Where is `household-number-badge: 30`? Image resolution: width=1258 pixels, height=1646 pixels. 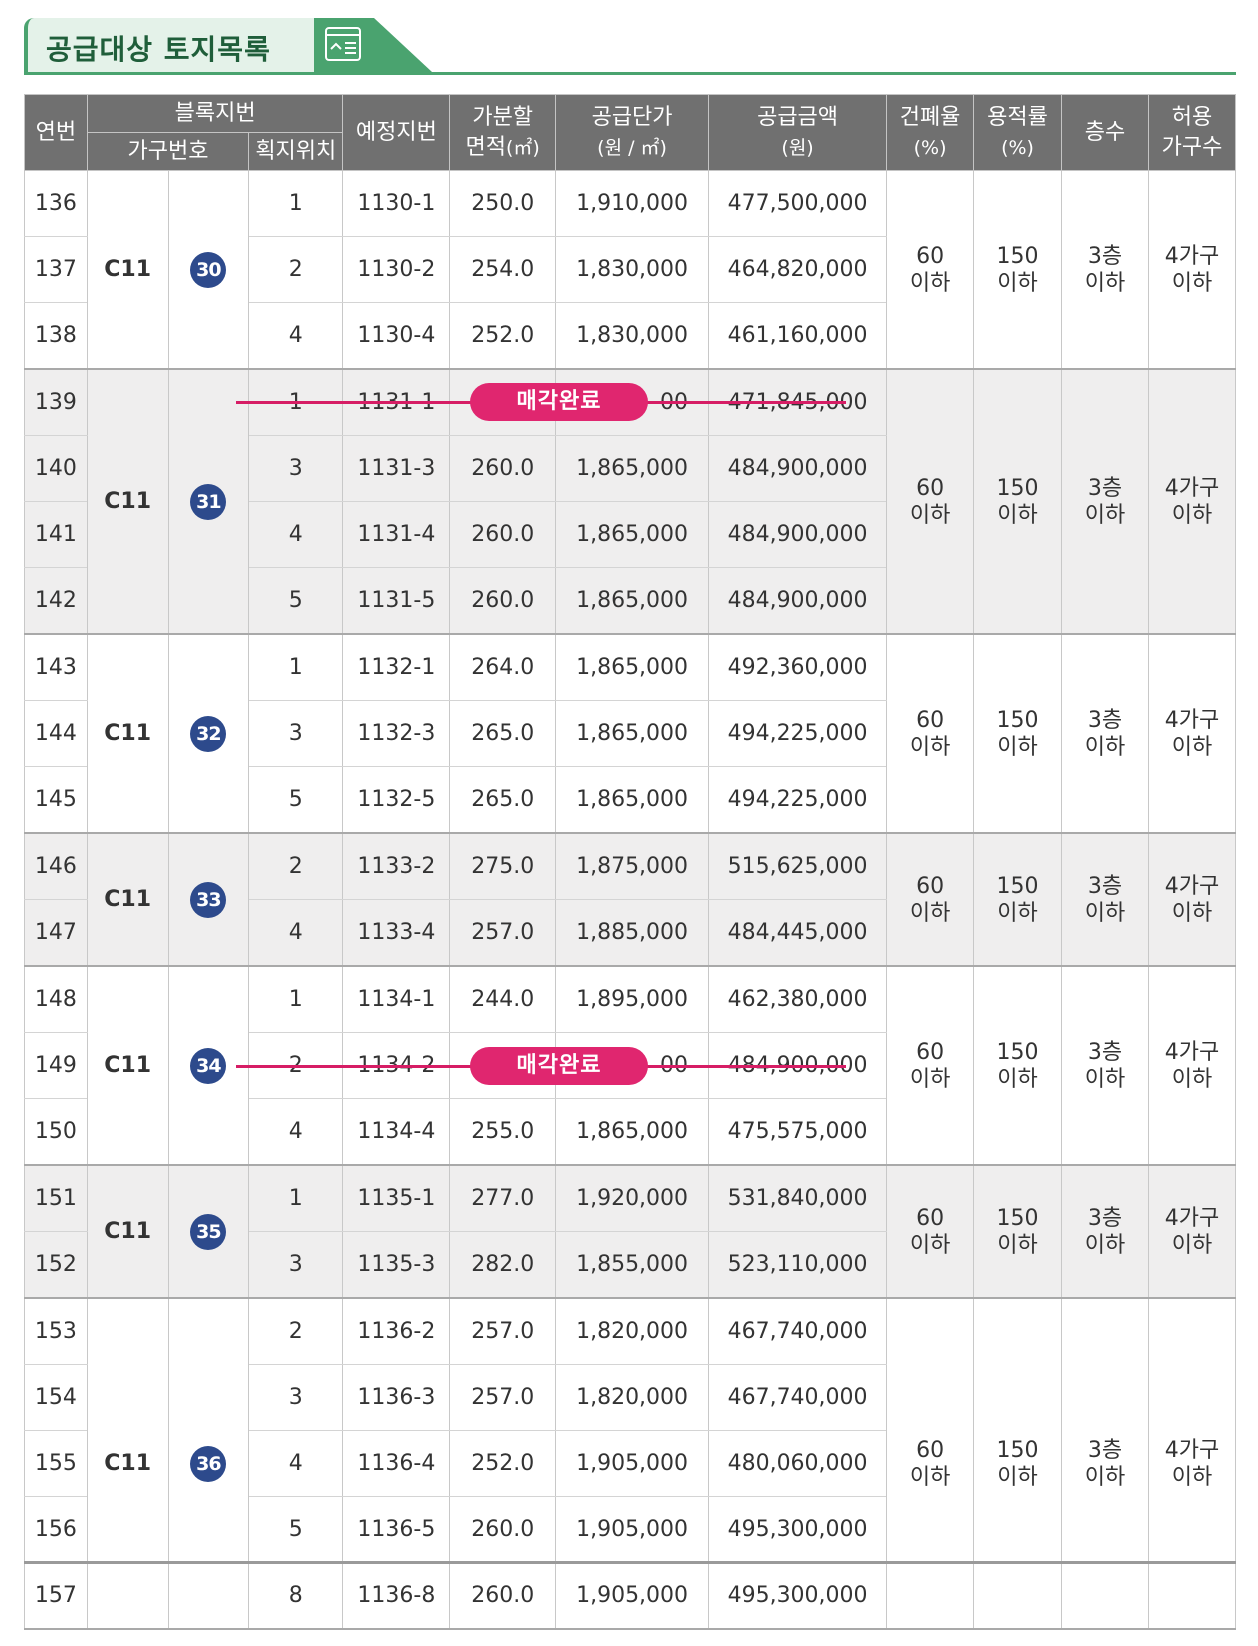
household-number-badge: 30 is located at coordinates (208, 269).